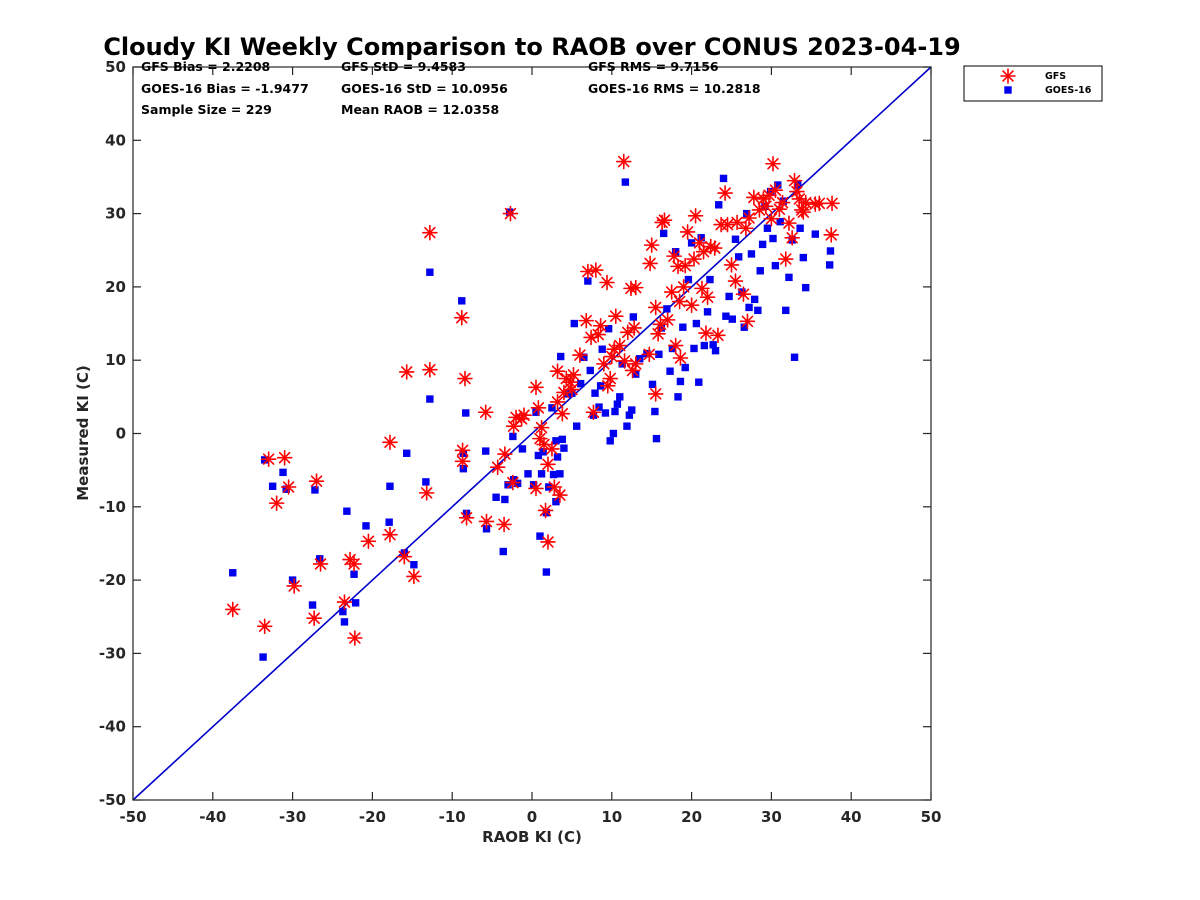  I want to click on y-tick-label: 40, so click(115, 140).